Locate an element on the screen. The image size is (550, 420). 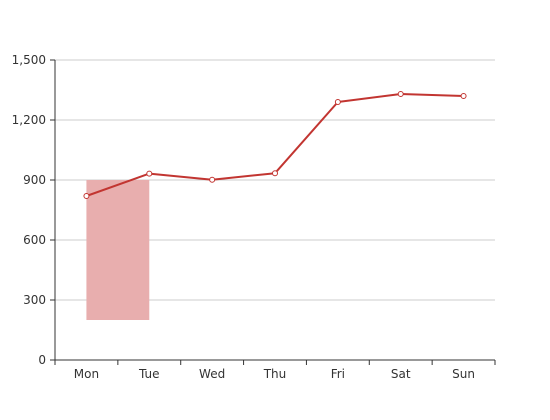
x-tick-label: Mon is located at coordinates (86, 374).